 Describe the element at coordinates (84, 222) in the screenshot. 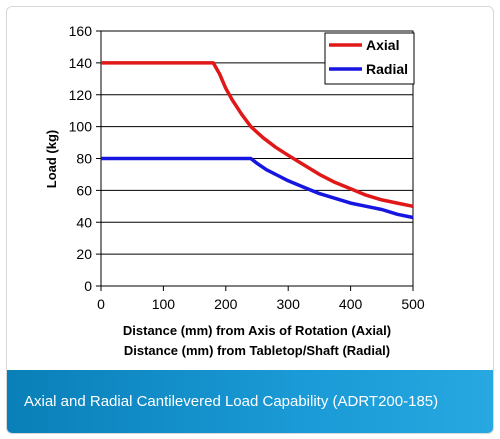

I see `y-tick-label: 40` at that location.